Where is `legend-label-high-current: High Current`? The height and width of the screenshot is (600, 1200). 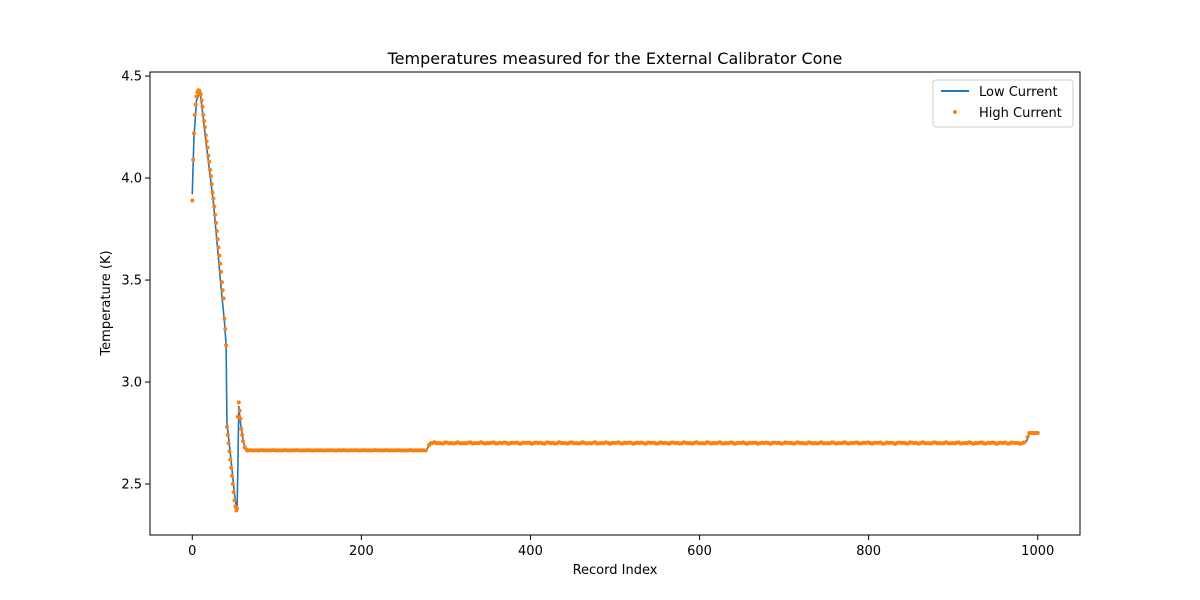
legend-label-high-current: High Current is located at coordinates (1020, 113).